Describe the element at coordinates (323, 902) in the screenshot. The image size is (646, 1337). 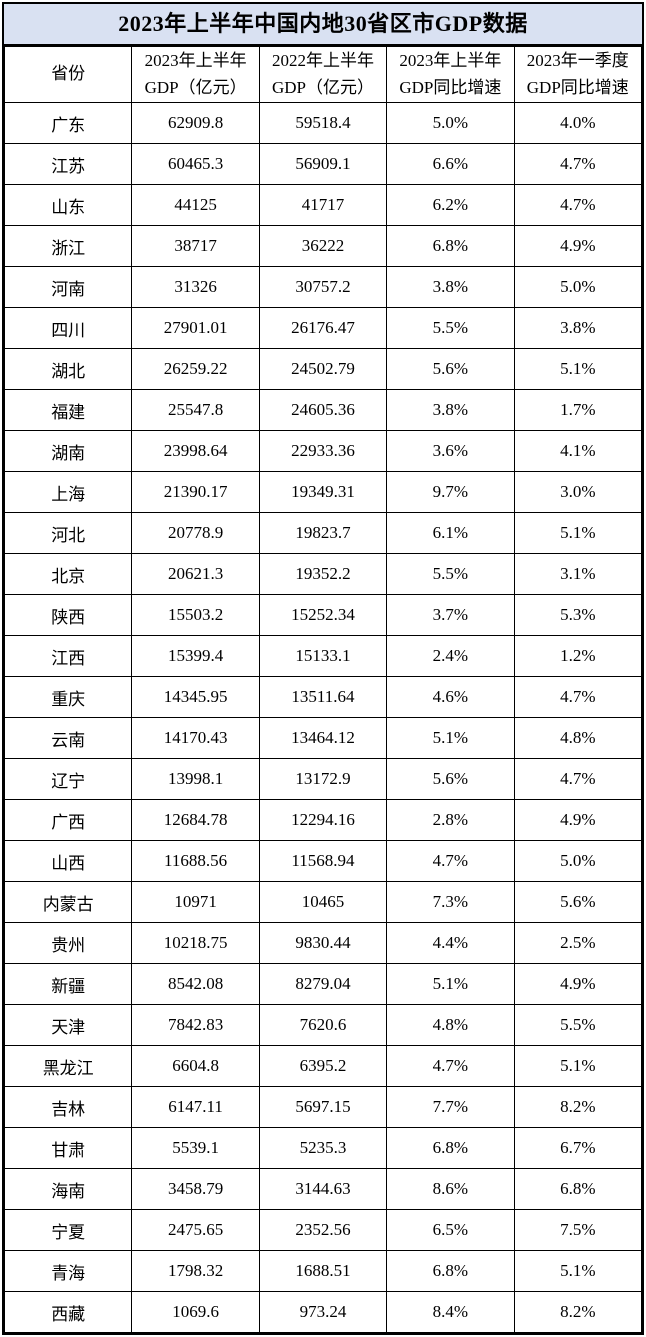
I see `table-row: 内蒙古 10971 10465 7.3% 5.6%` at that location.